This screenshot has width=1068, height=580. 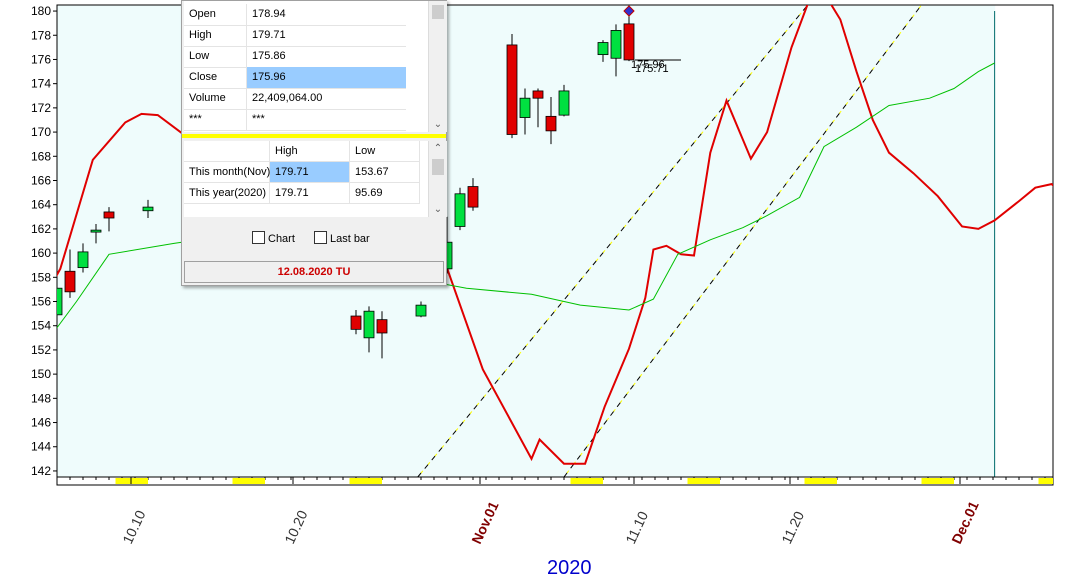 What do you see at coordinates (310, 151) in the screenshot?
I see `range-header: High` at bounding box center [310, 151].